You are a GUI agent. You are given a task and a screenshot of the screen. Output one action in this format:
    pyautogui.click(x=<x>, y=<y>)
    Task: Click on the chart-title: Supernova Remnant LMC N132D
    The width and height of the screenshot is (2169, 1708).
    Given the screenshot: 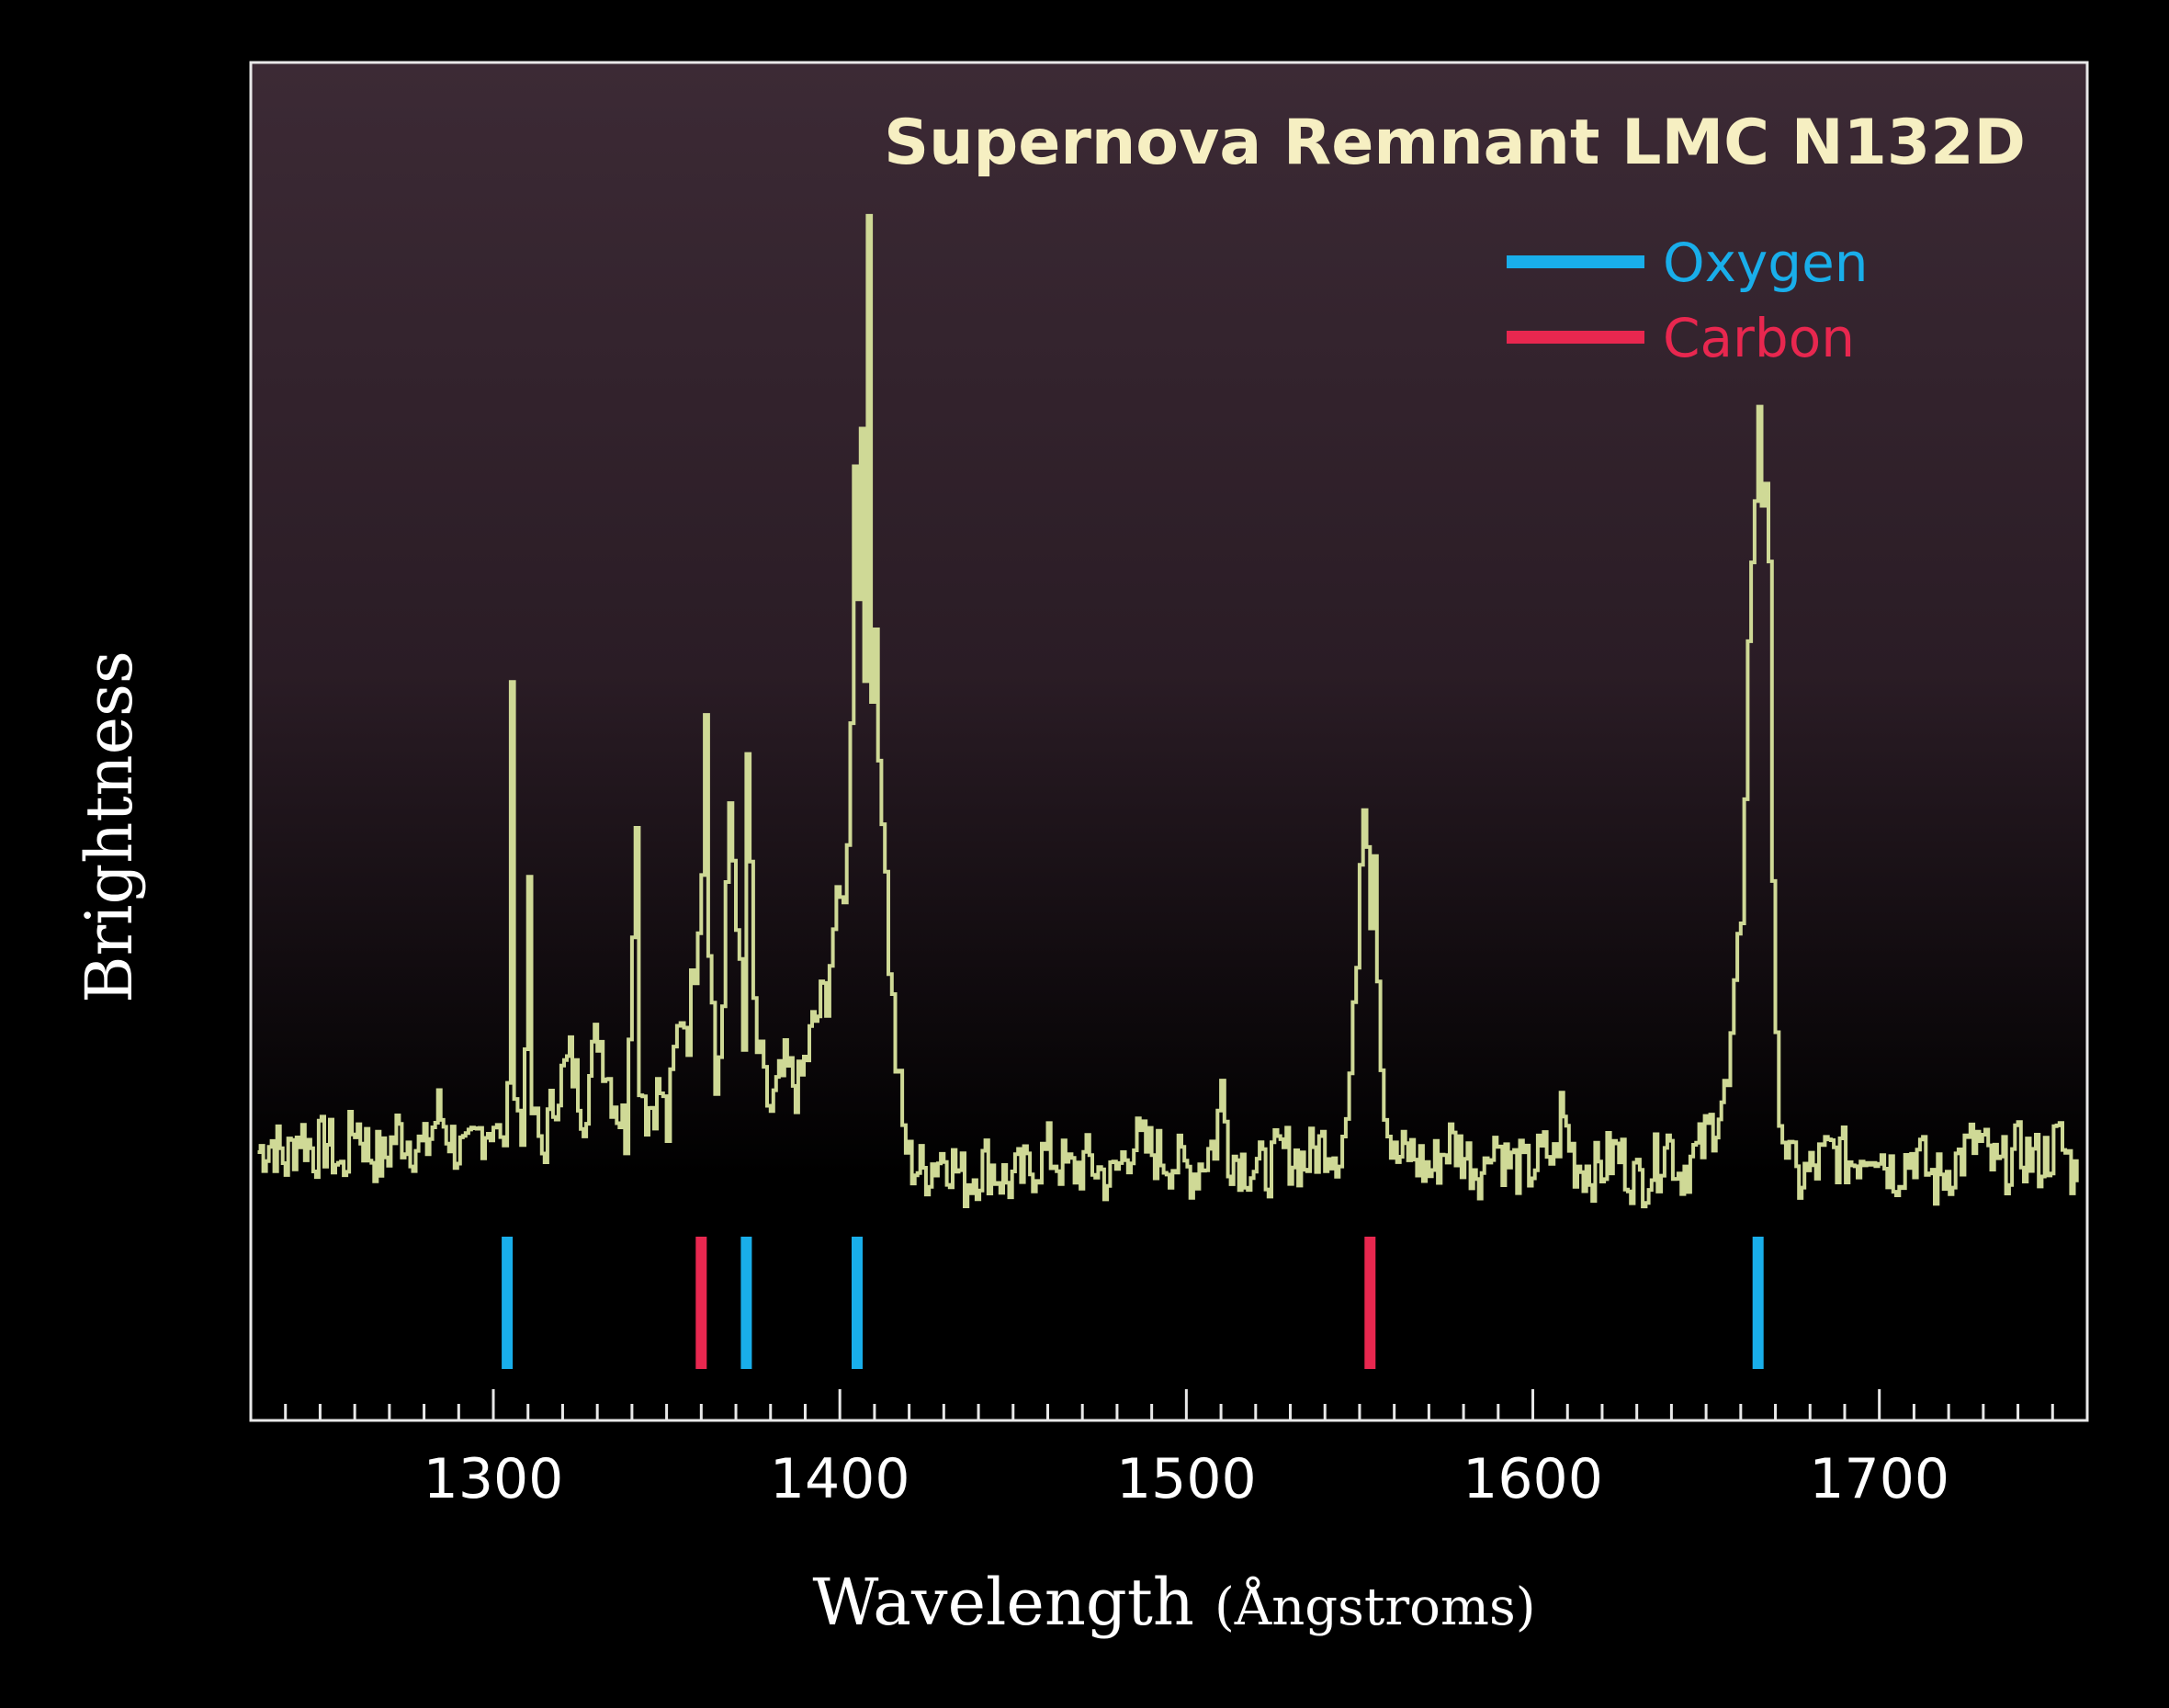 What is the action you would take?
    pyautogui.click(x=1455, y=143)
    